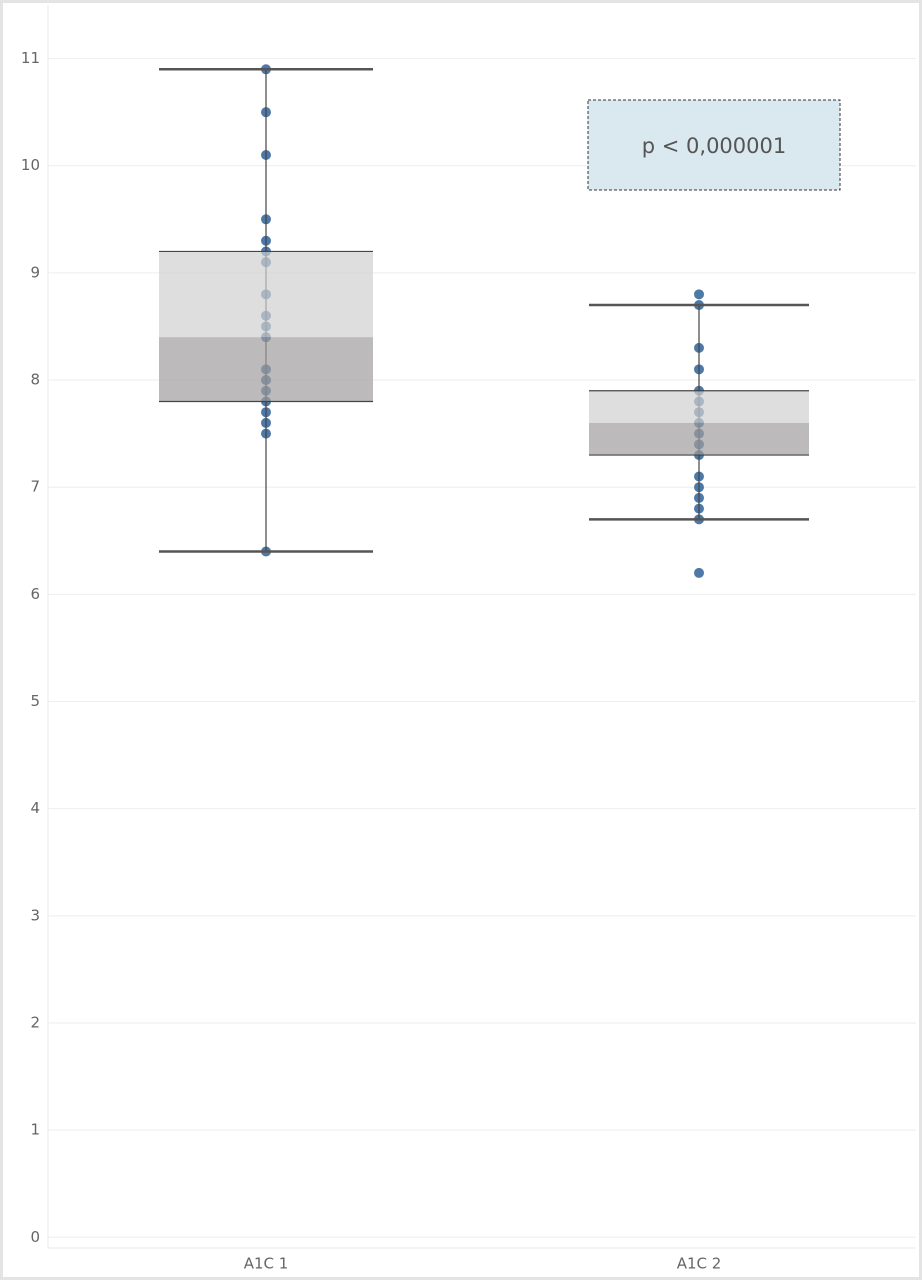  I want to click on y-tick-label: 3, so click(35, 915).